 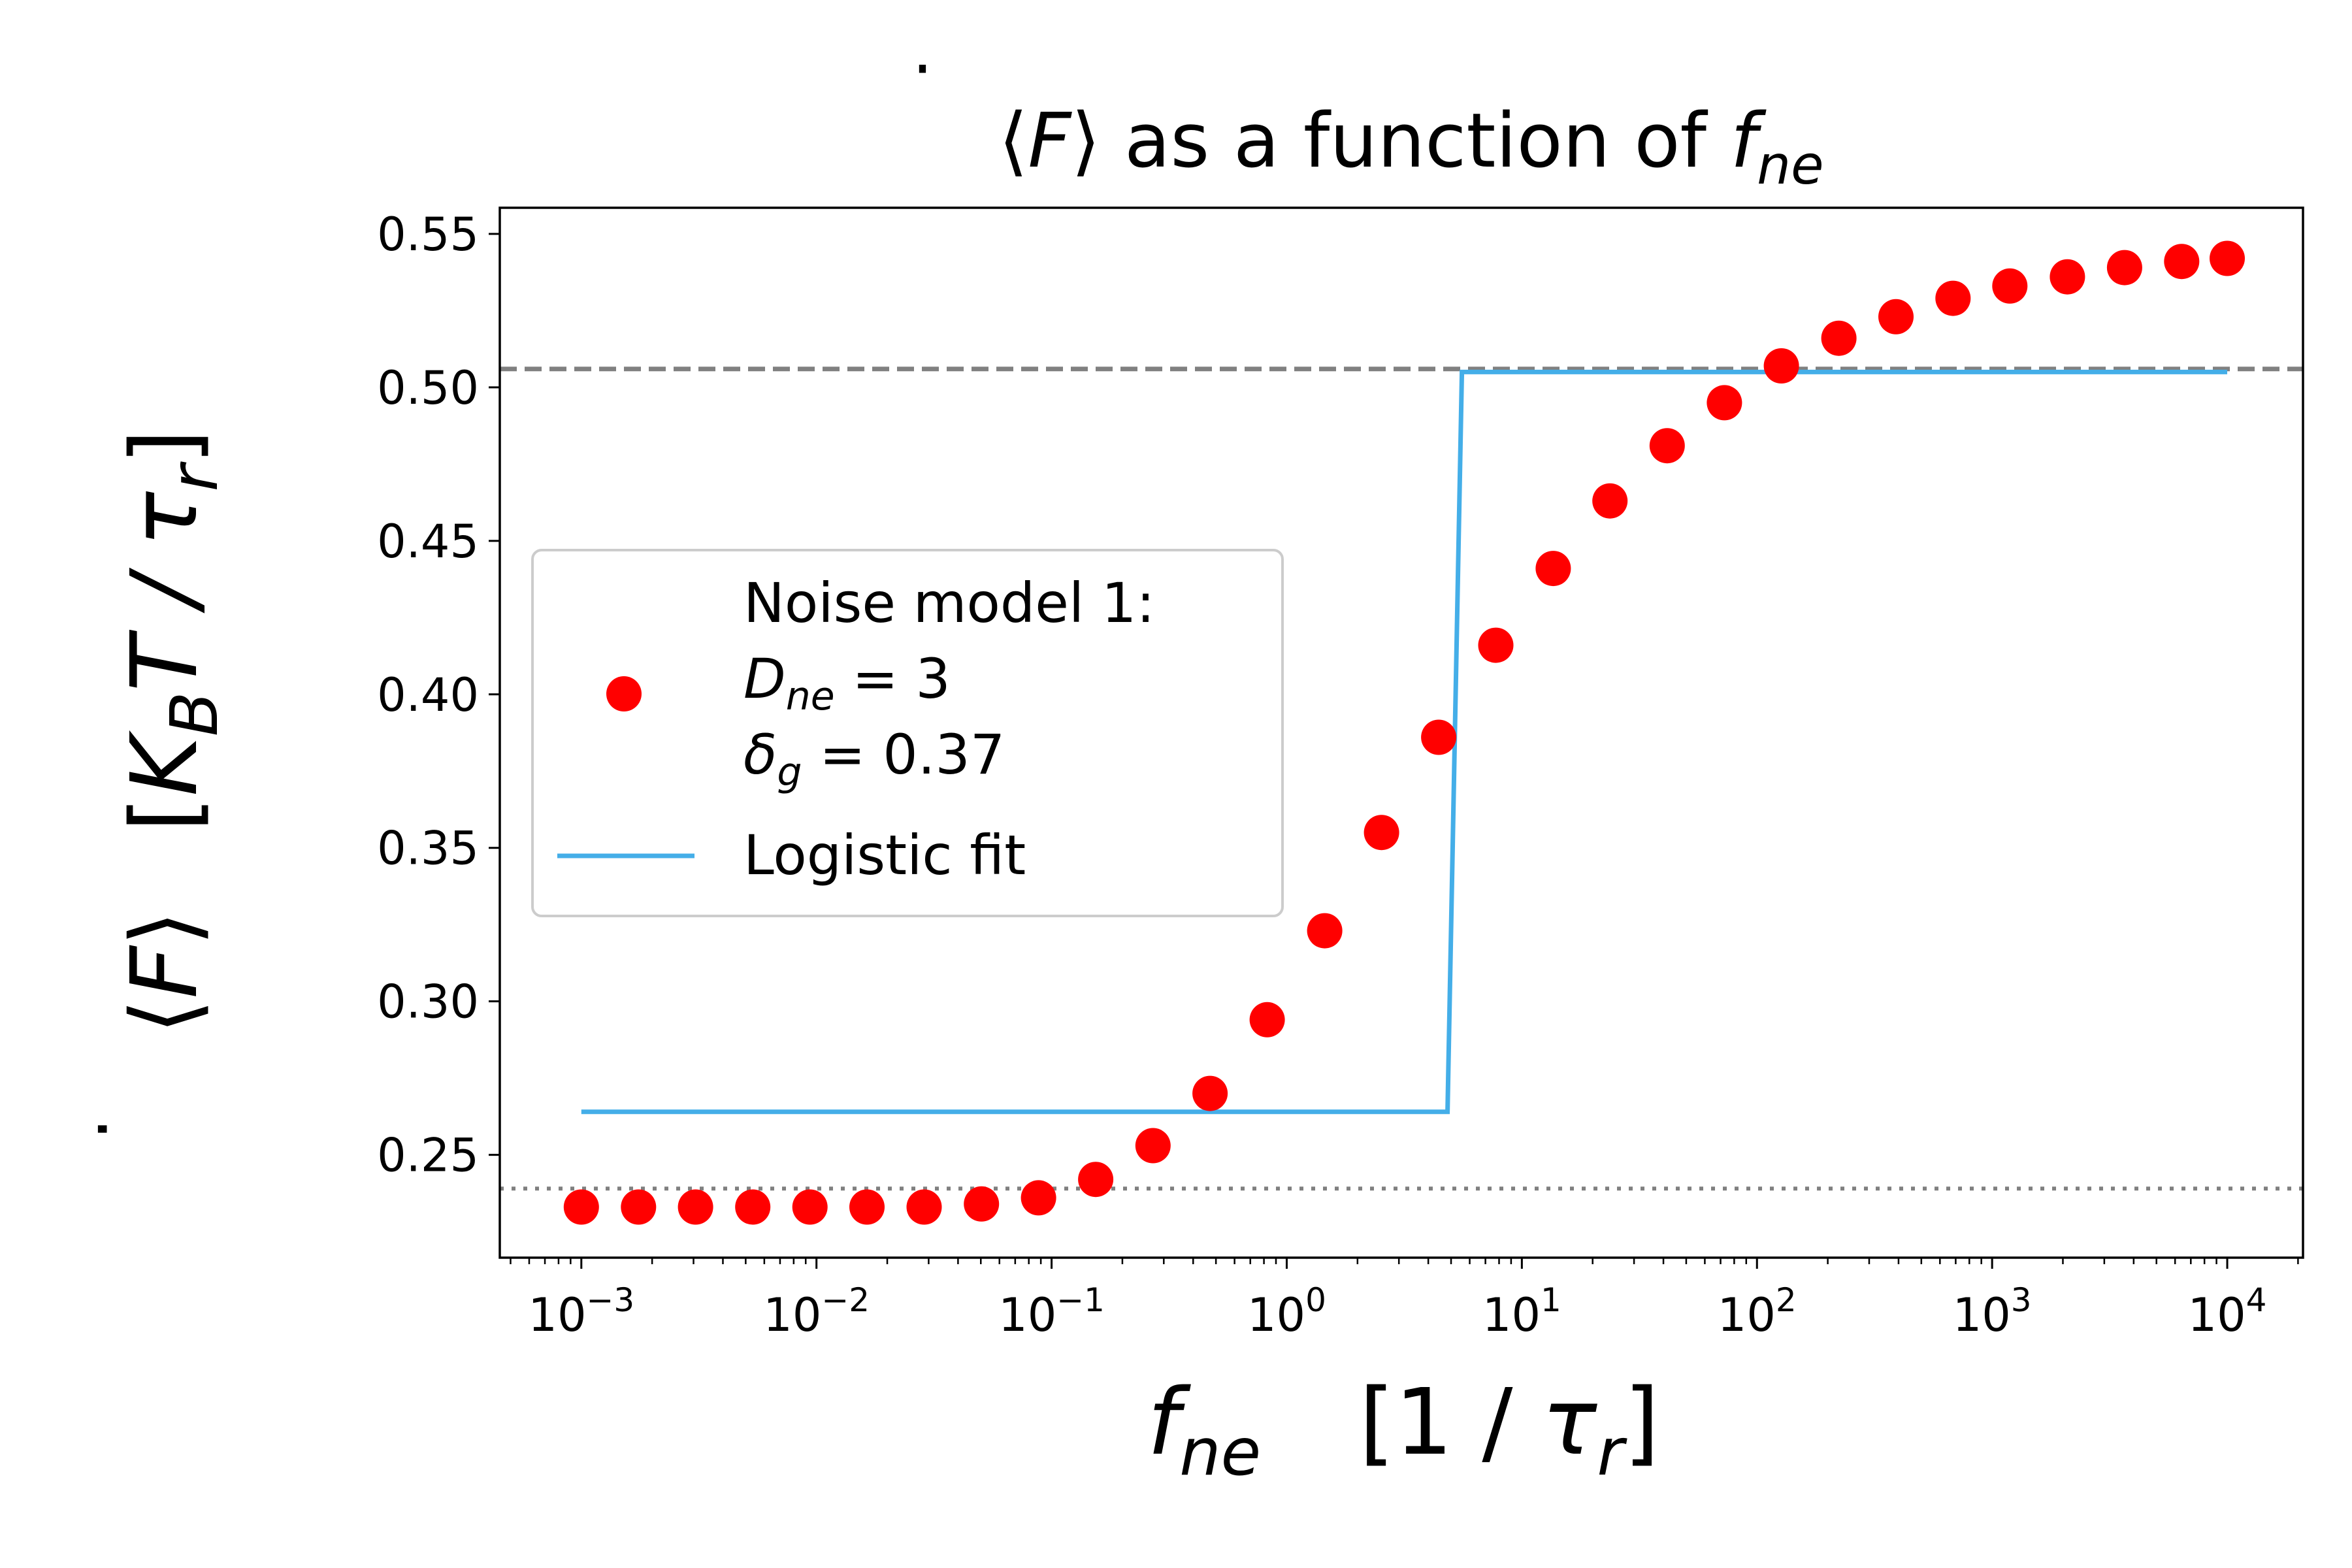 What do you see at coordinates (847, 683) in the screenshot?
I see `legend-label-noise-model-line2: Dne = 3` at bounding box center [847, 683].